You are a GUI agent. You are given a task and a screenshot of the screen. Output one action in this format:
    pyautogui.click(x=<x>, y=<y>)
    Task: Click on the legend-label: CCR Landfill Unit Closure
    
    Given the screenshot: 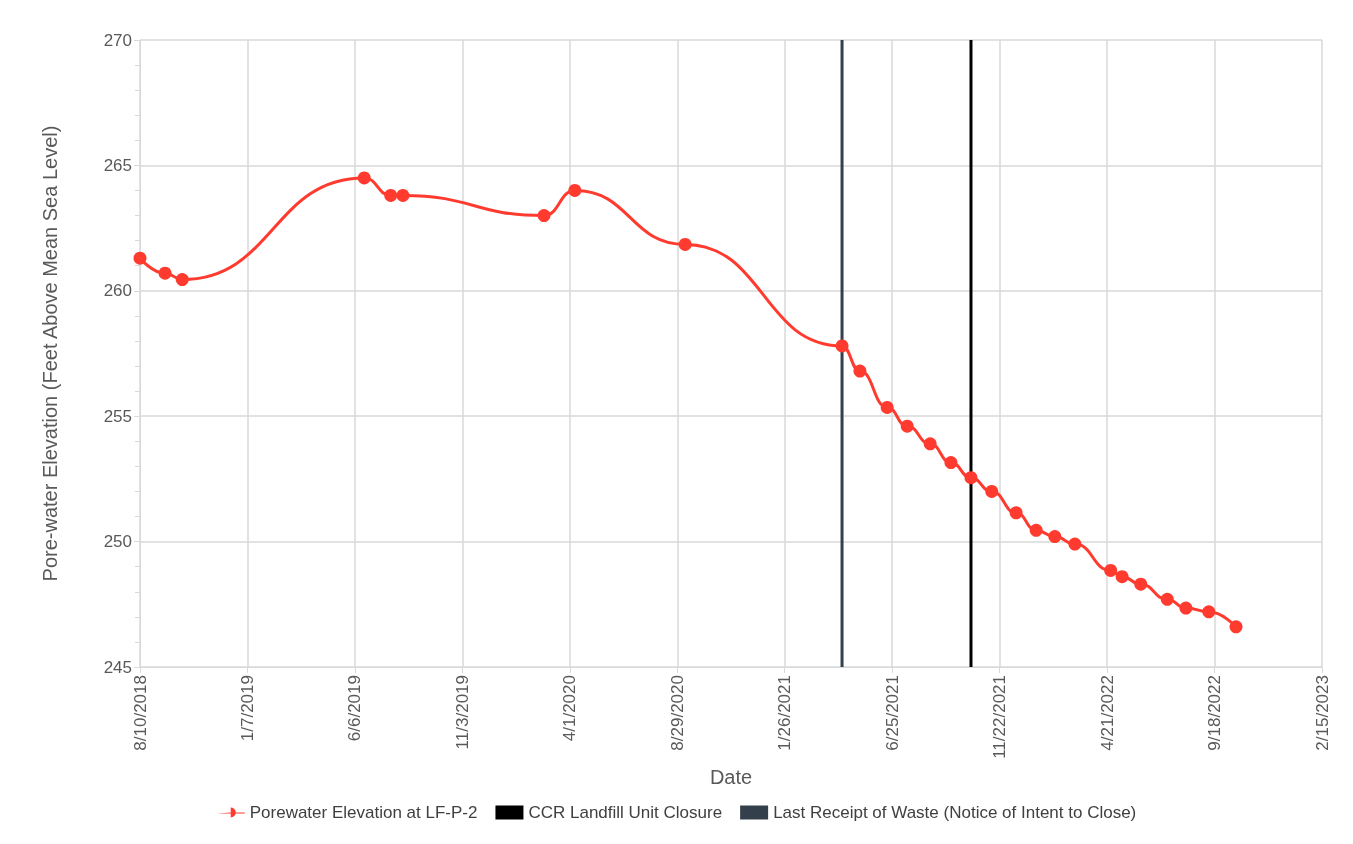 What is the action you would take?
    pyautogui.click(x=625, y=812)
    